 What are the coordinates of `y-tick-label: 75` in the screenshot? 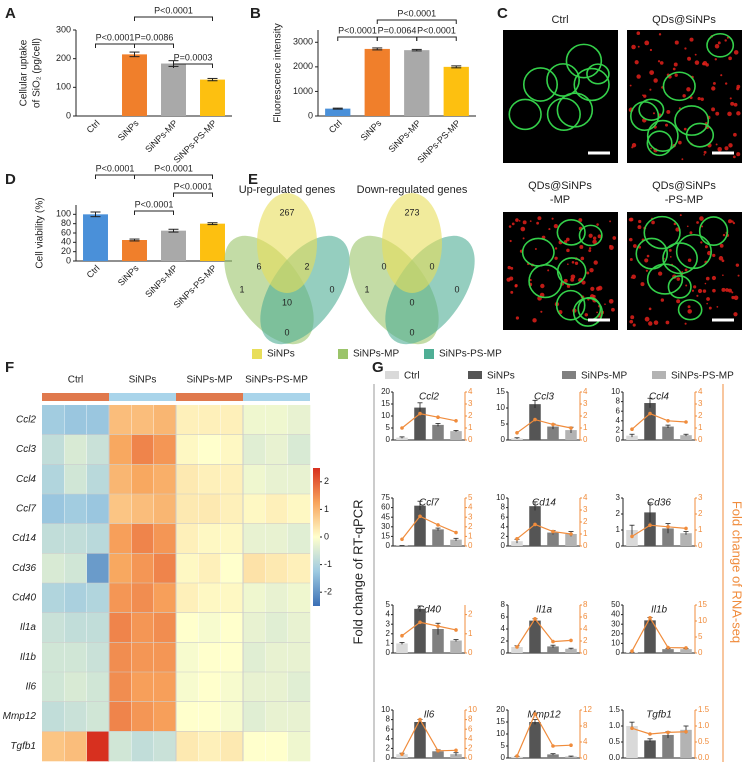 It's located at (385, 497).